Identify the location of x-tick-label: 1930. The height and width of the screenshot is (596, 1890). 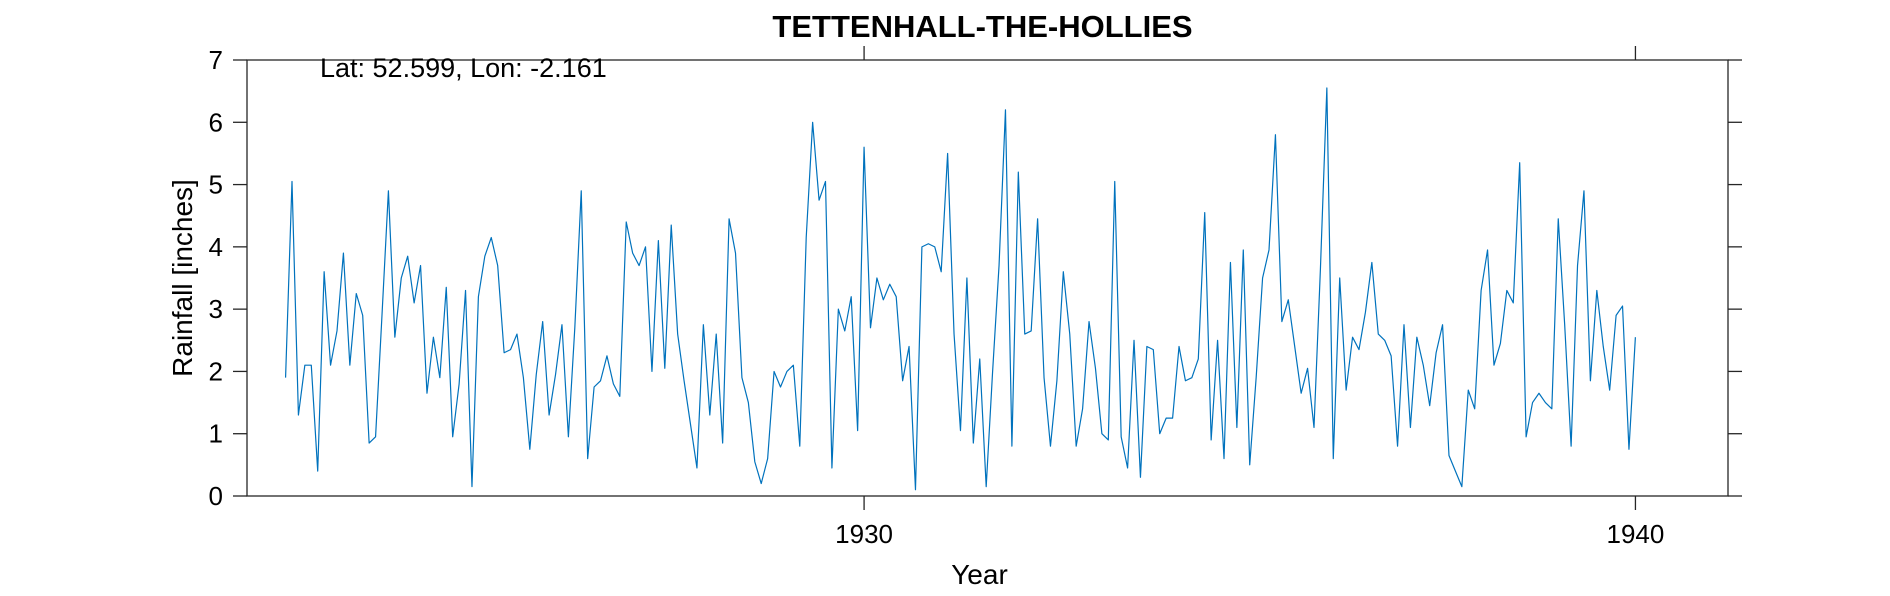
(864, 534).